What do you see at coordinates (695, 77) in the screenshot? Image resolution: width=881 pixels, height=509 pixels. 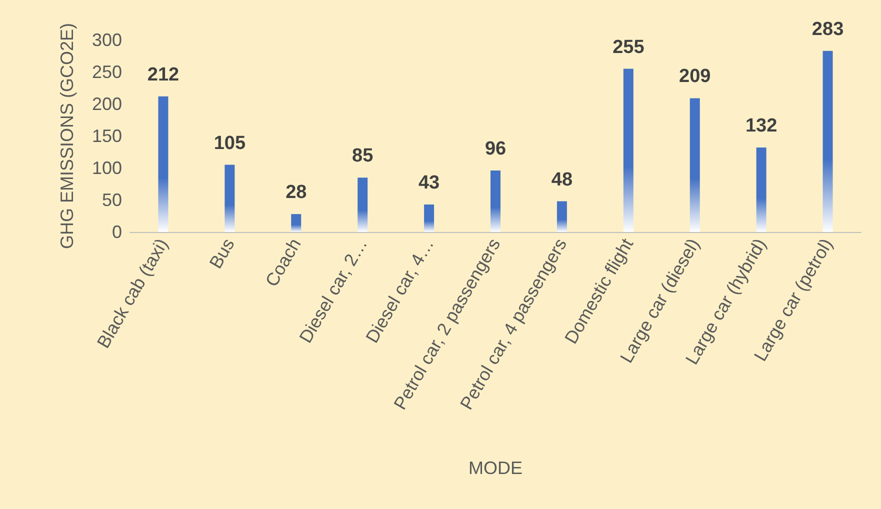 I see `data-label: 209` at bounding box center [695, 77].